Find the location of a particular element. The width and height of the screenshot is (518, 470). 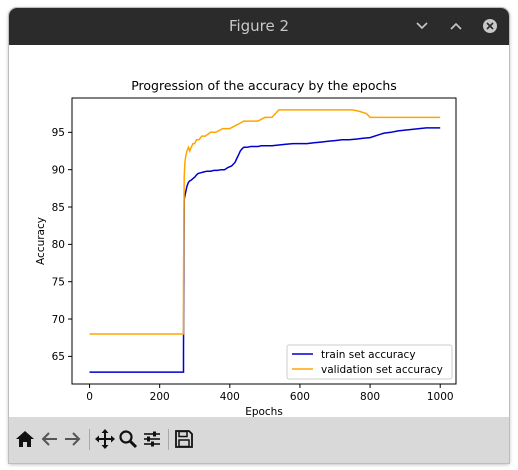

y-tick-label: 90 is located at coordinates (58, 170).